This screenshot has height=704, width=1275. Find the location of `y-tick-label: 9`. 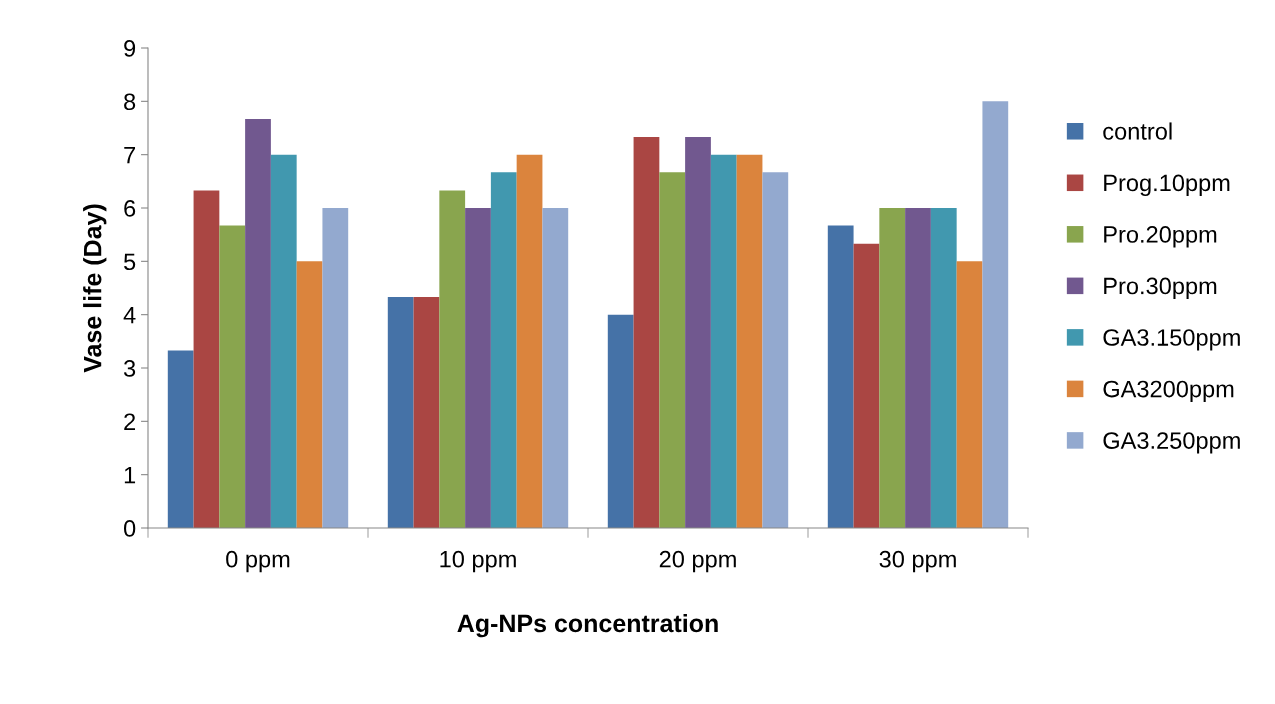

y-tick-label: 9 is located at coordinates (130, 48).